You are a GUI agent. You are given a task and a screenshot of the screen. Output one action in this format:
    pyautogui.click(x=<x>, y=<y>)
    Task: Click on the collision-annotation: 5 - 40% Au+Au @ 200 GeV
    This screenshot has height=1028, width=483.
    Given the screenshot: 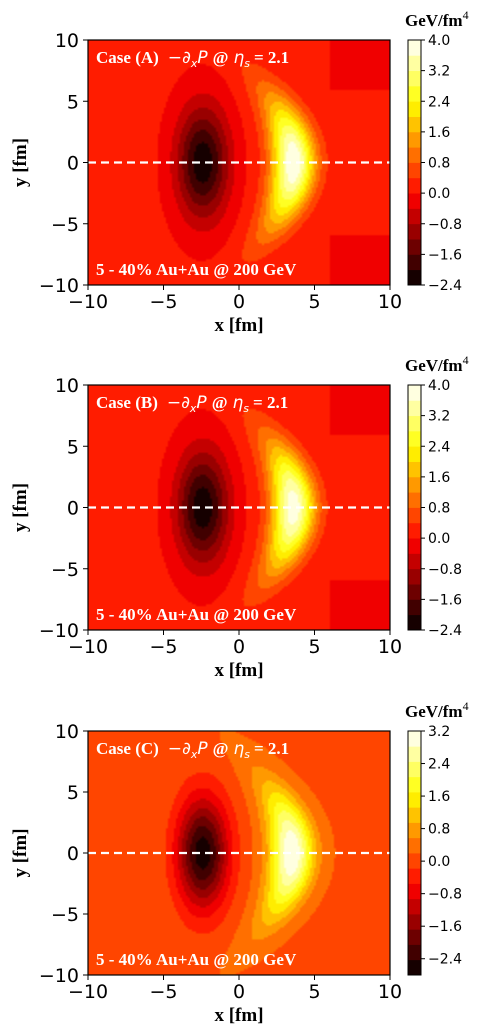 What is the action you would take?
    pyautogui.click(x=196, y=614)
    